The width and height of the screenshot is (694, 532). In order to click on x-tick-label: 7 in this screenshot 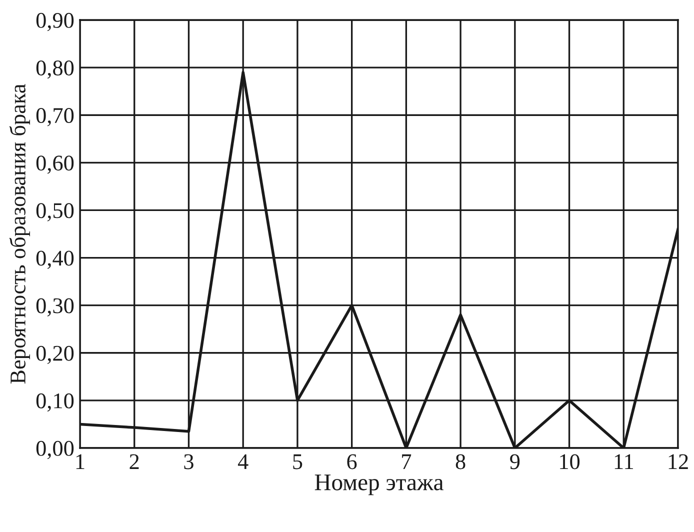, I will do `click(407, 461)`.